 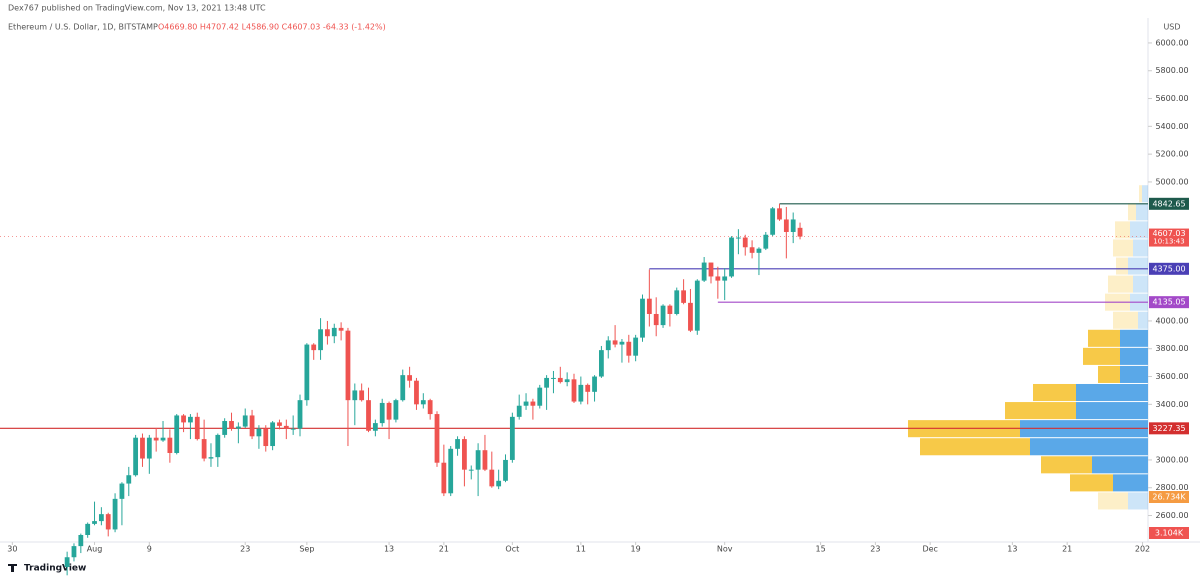 I want to click on x-tick-label: Nov, so click(x=725, y=549).